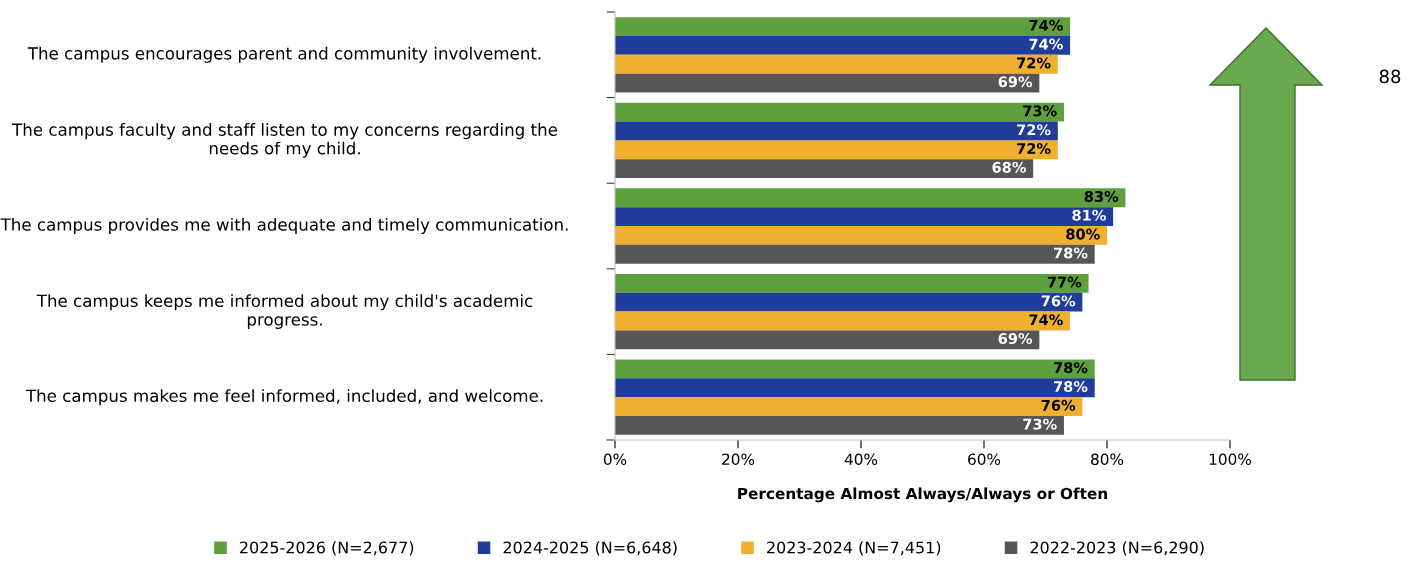  What do you see at coordinates (1064, 282) in the screenshot?
I see `data-label: 77%` at bounding box center [1064, 282].